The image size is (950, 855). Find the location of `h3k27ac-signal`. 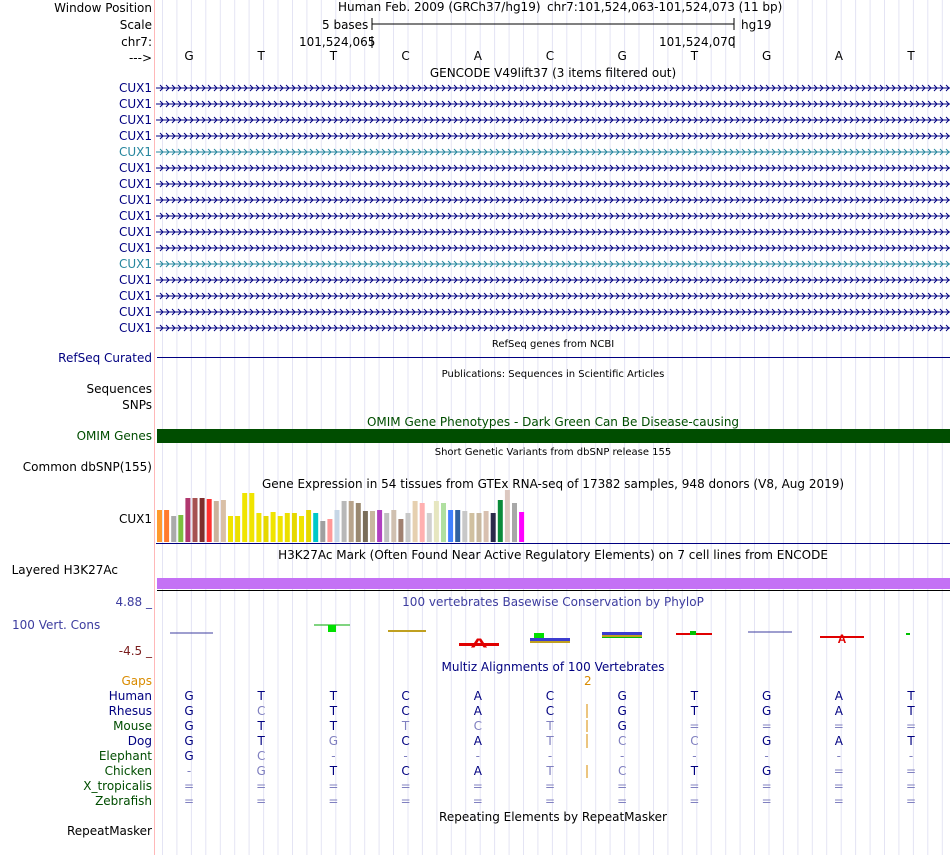

h3k27ac-signal is located at coordinates (553, 583).